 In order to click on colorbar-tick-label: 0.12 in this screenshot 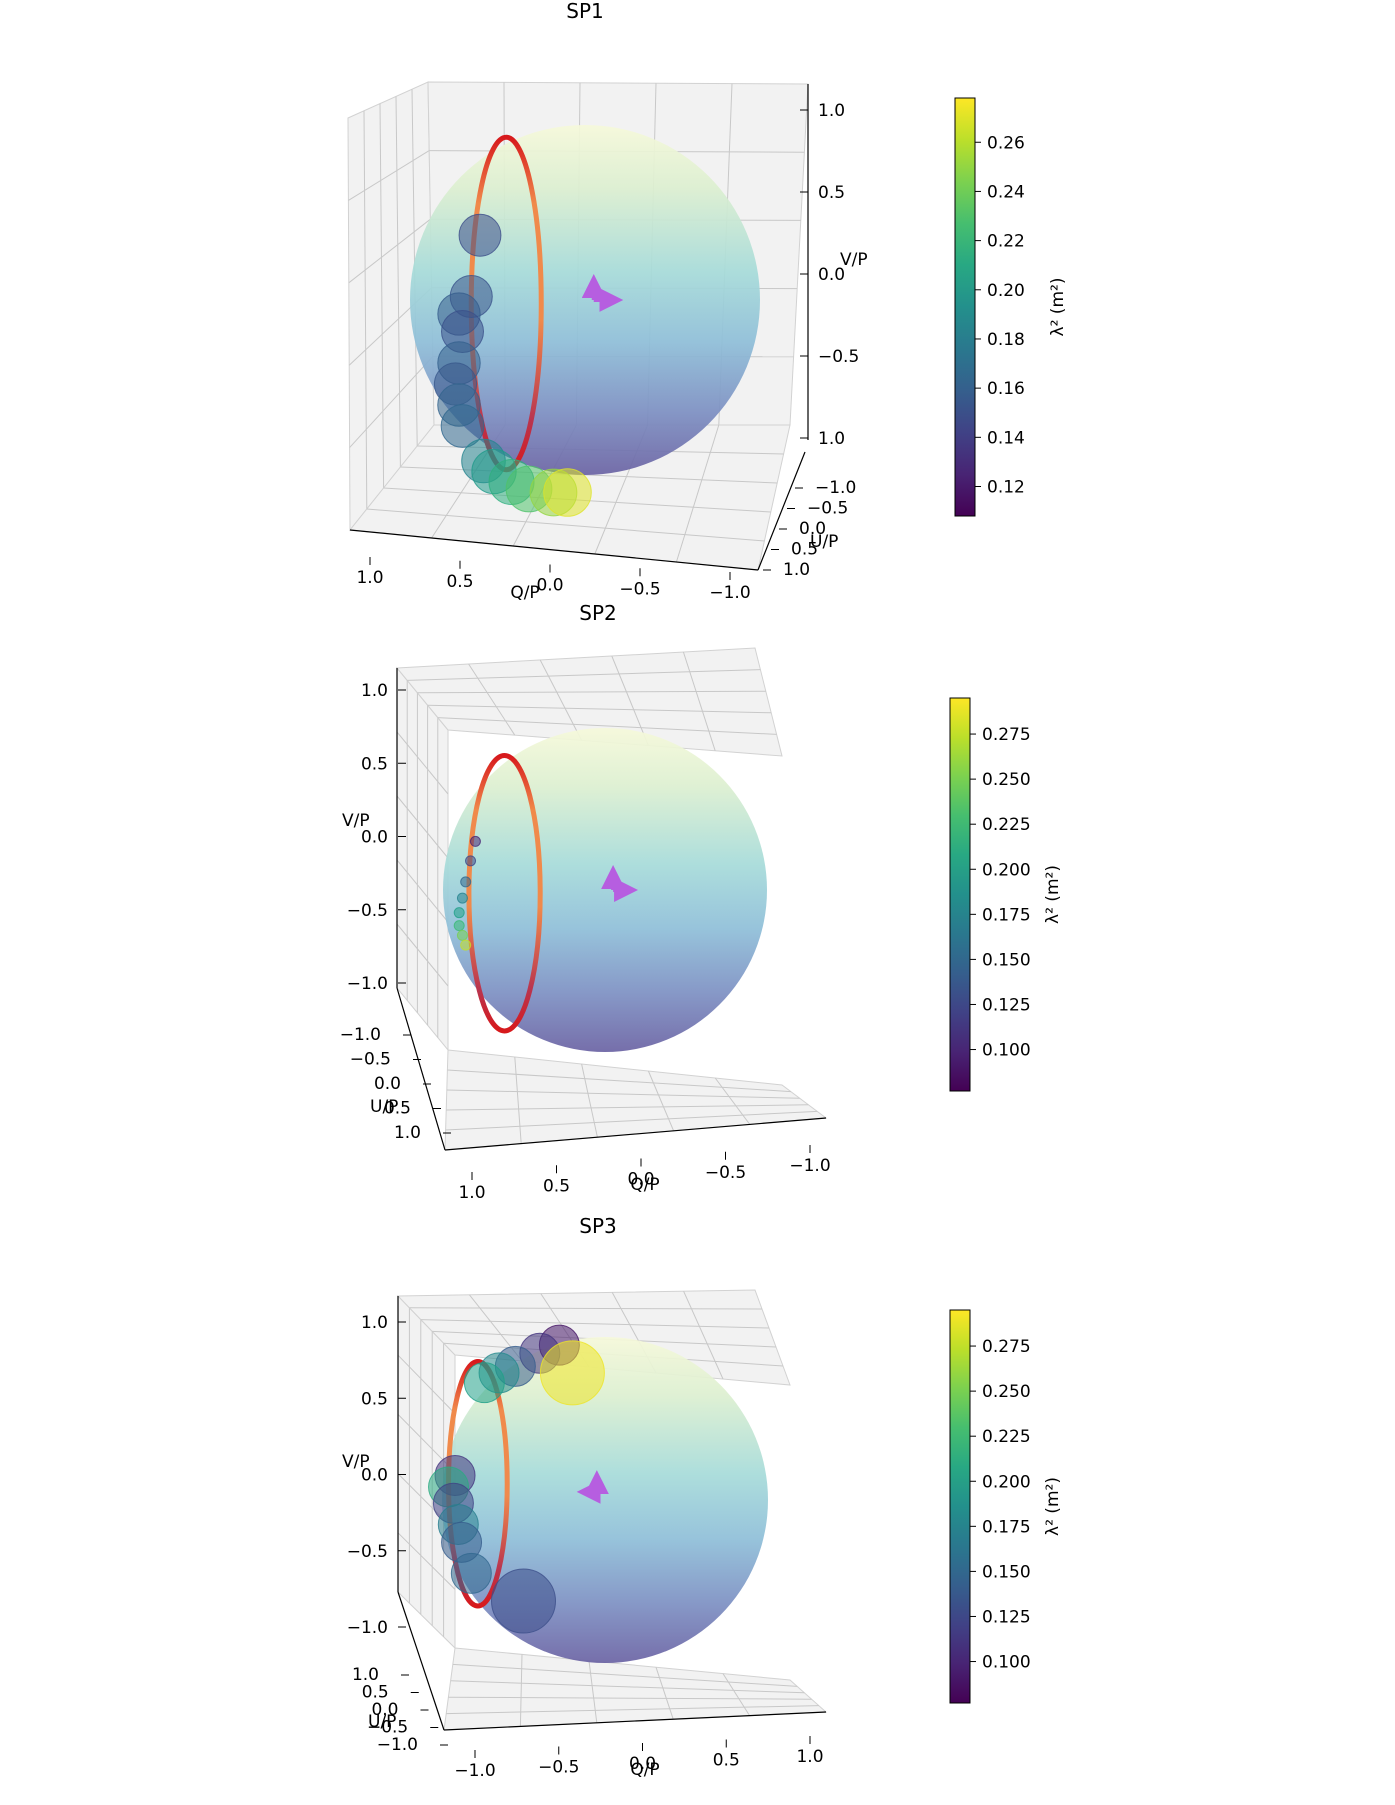, I will do `click(1006, 487)`.